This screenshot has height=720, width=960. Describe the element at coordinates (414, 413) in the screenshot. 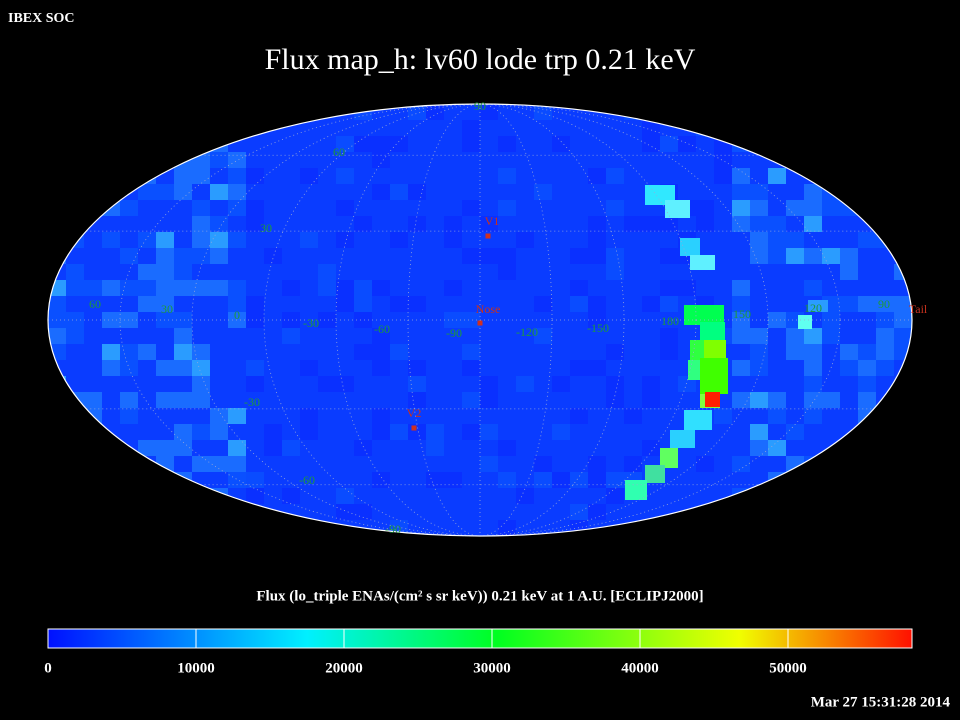

I see `marker-label: V2` at that location.